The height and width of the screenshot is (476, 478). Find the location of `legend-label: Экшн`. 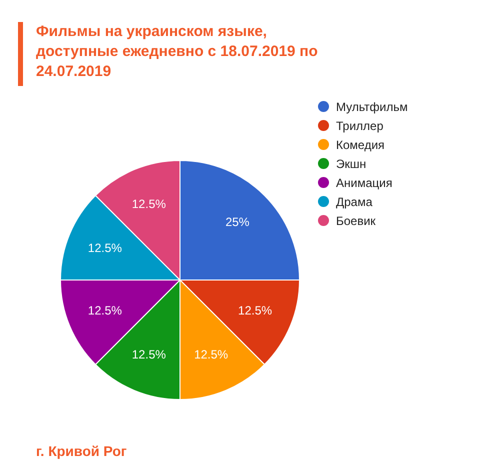

legend-label: Экшн is located at coordinates (351, 163).